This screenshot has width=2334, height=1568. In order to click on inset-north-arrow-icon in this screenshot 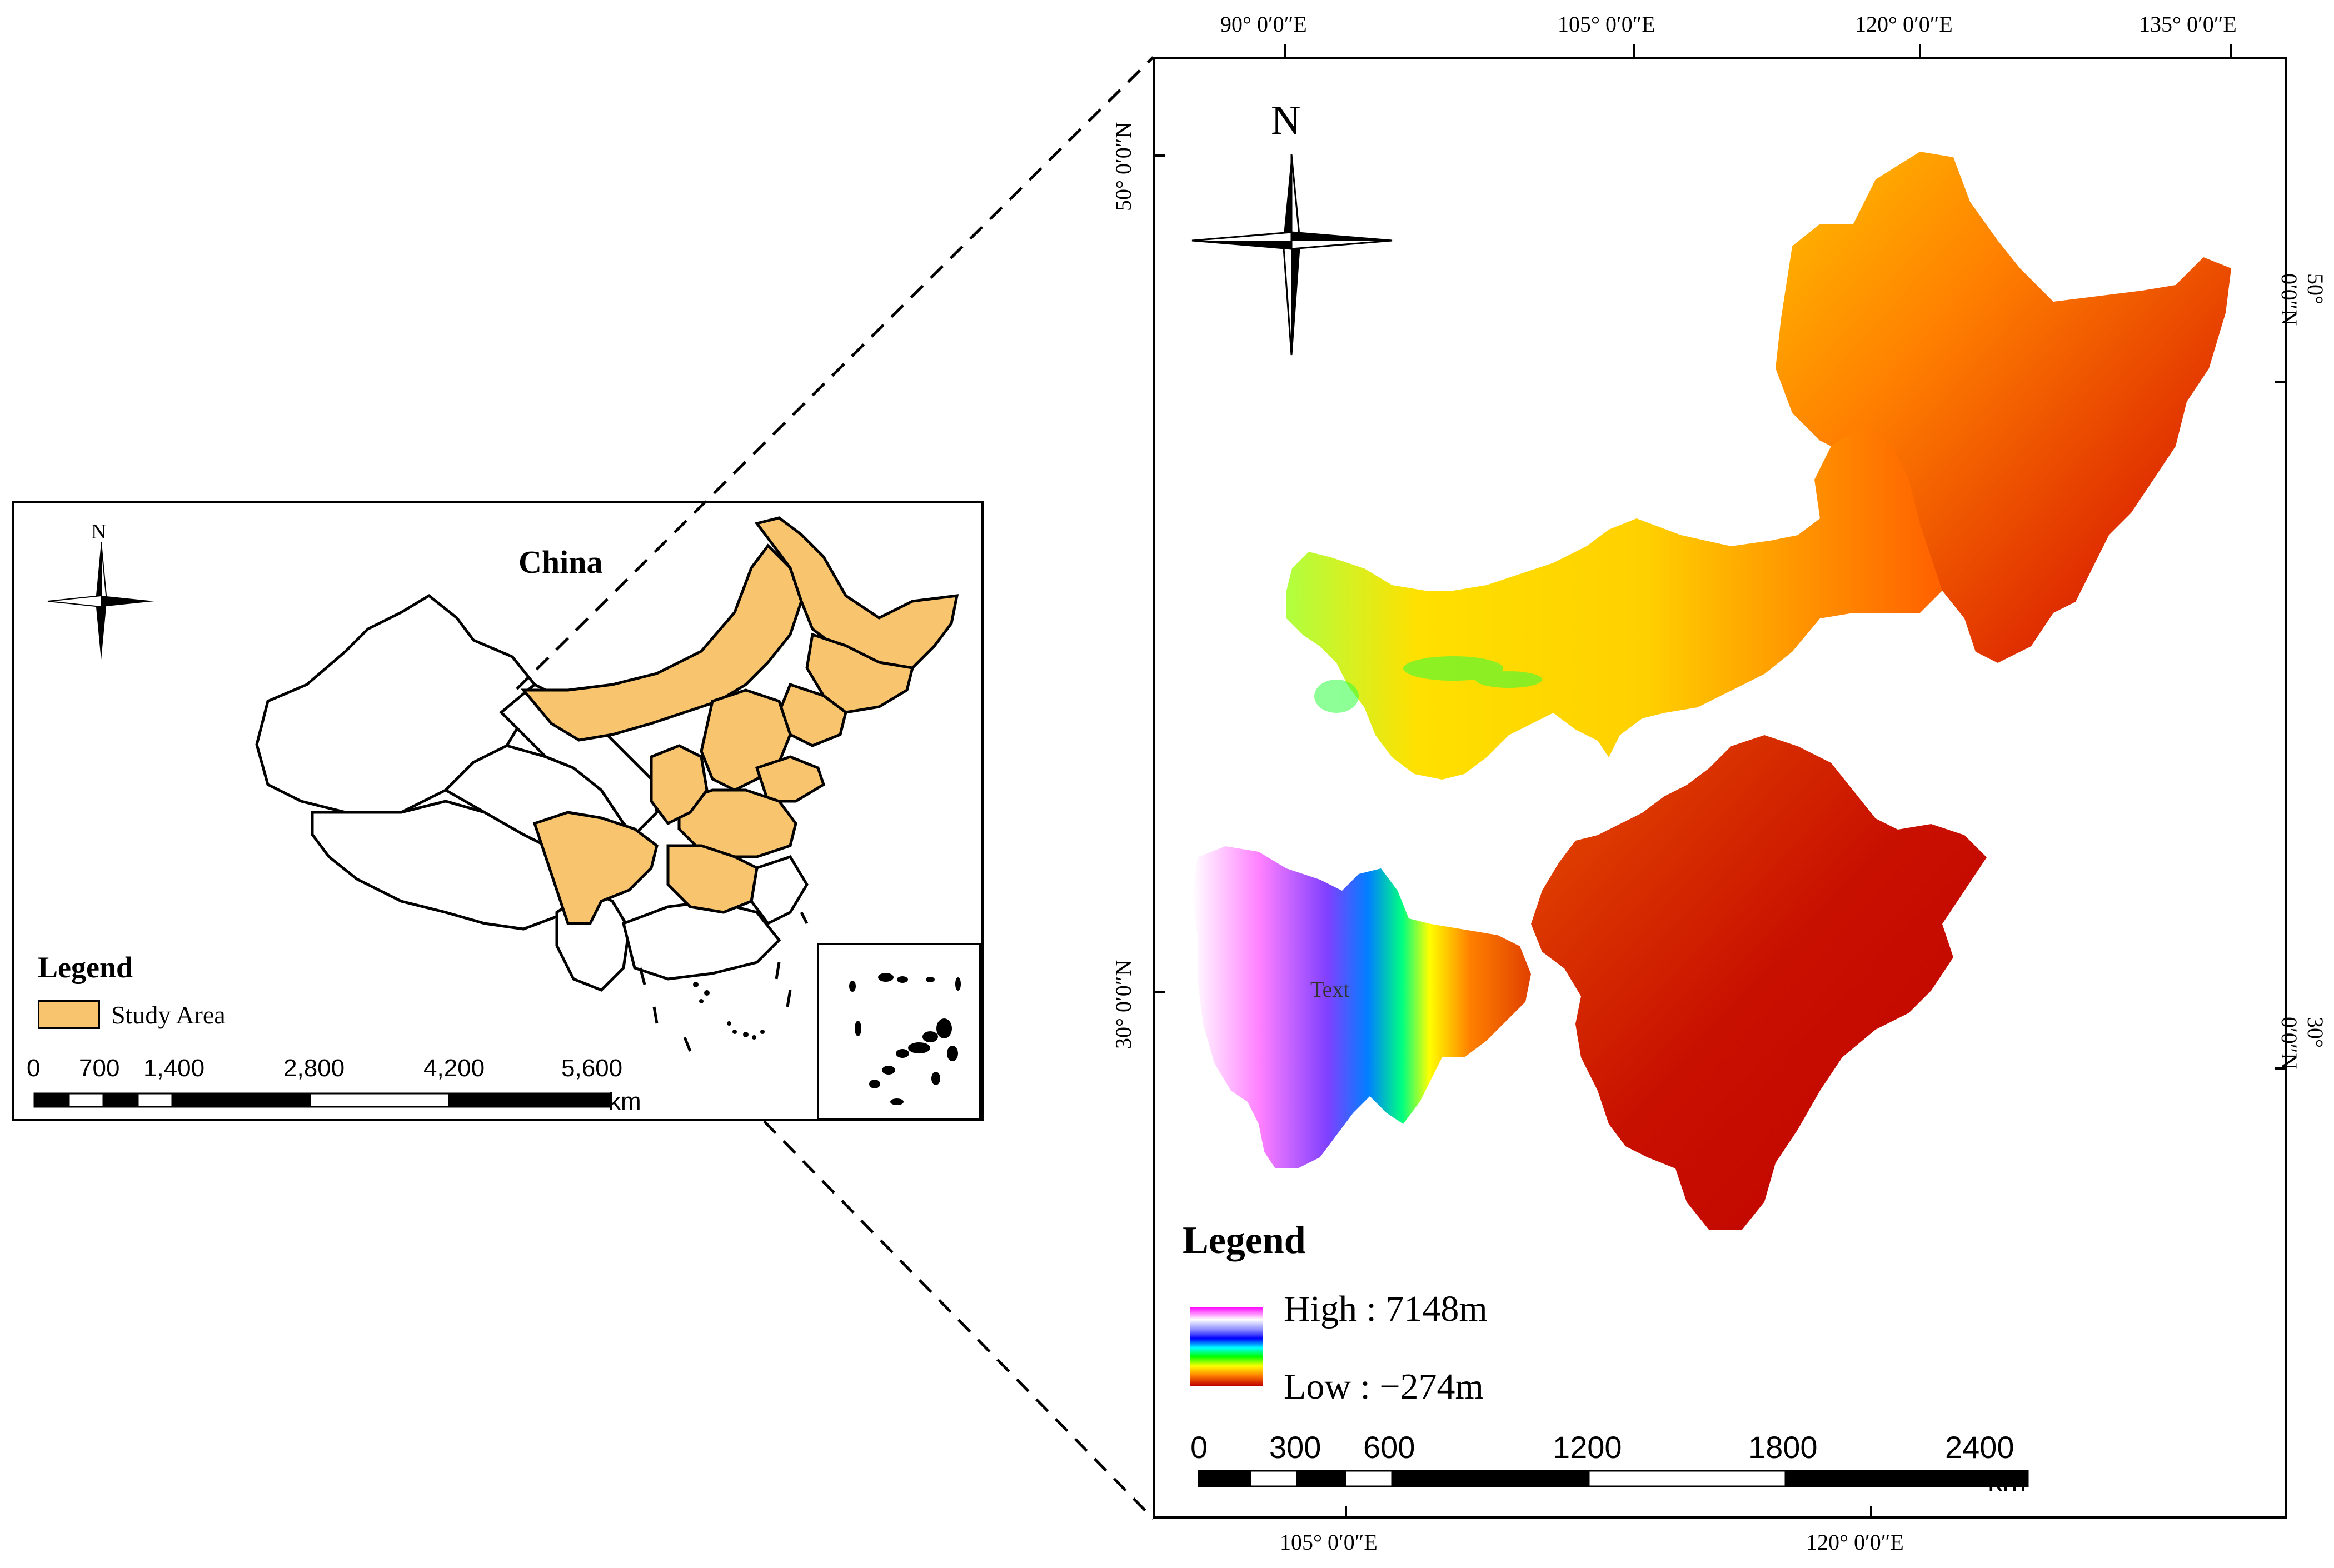, I will do `click(100, 601)`.